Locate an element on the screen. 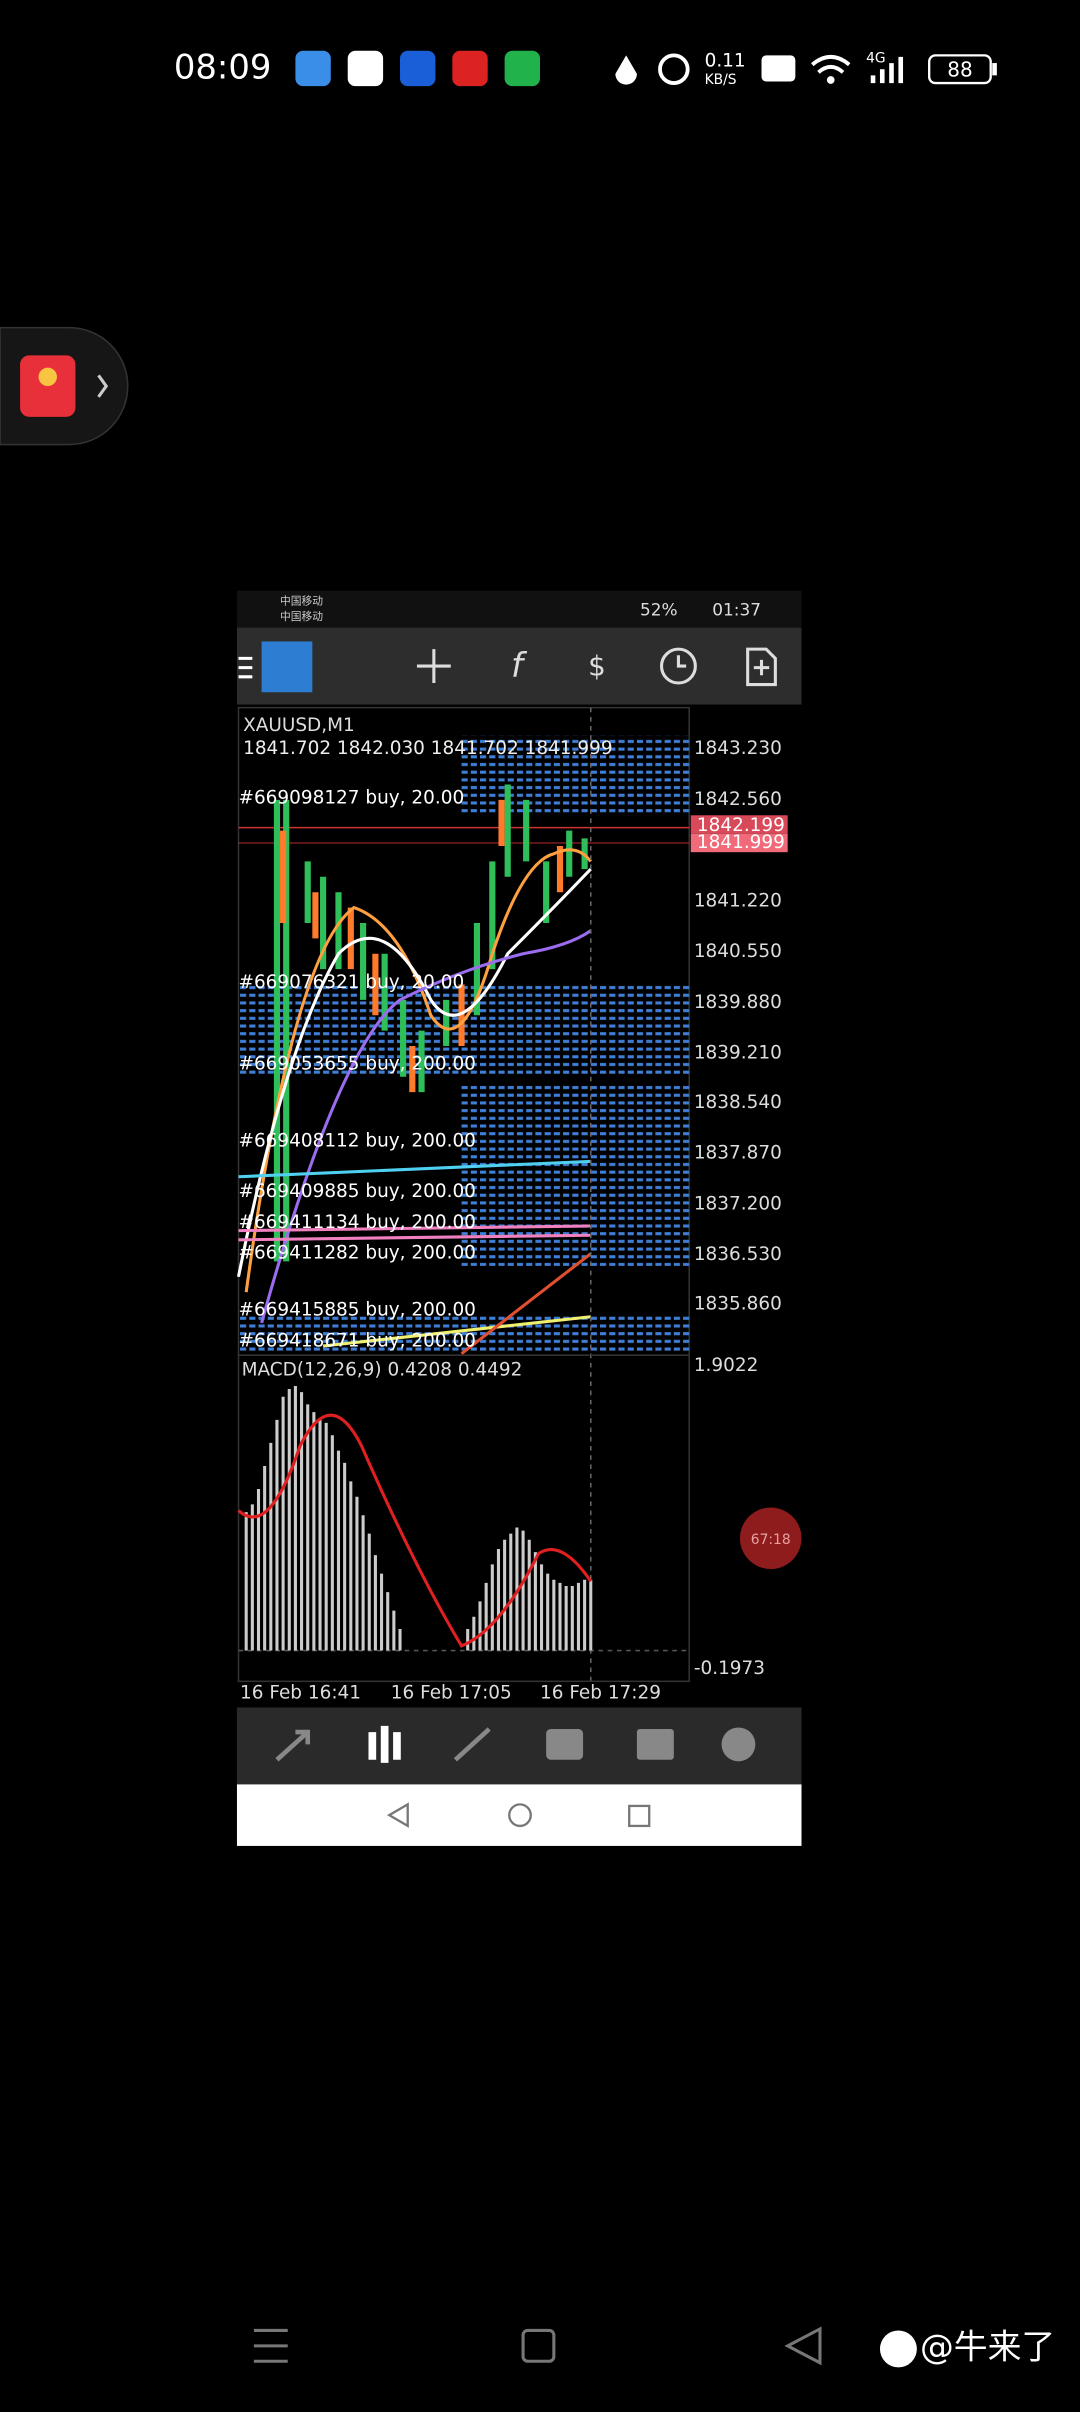 This screenshot has height=2412, width=1080. recent-button is located at coordinates (639, 1816).